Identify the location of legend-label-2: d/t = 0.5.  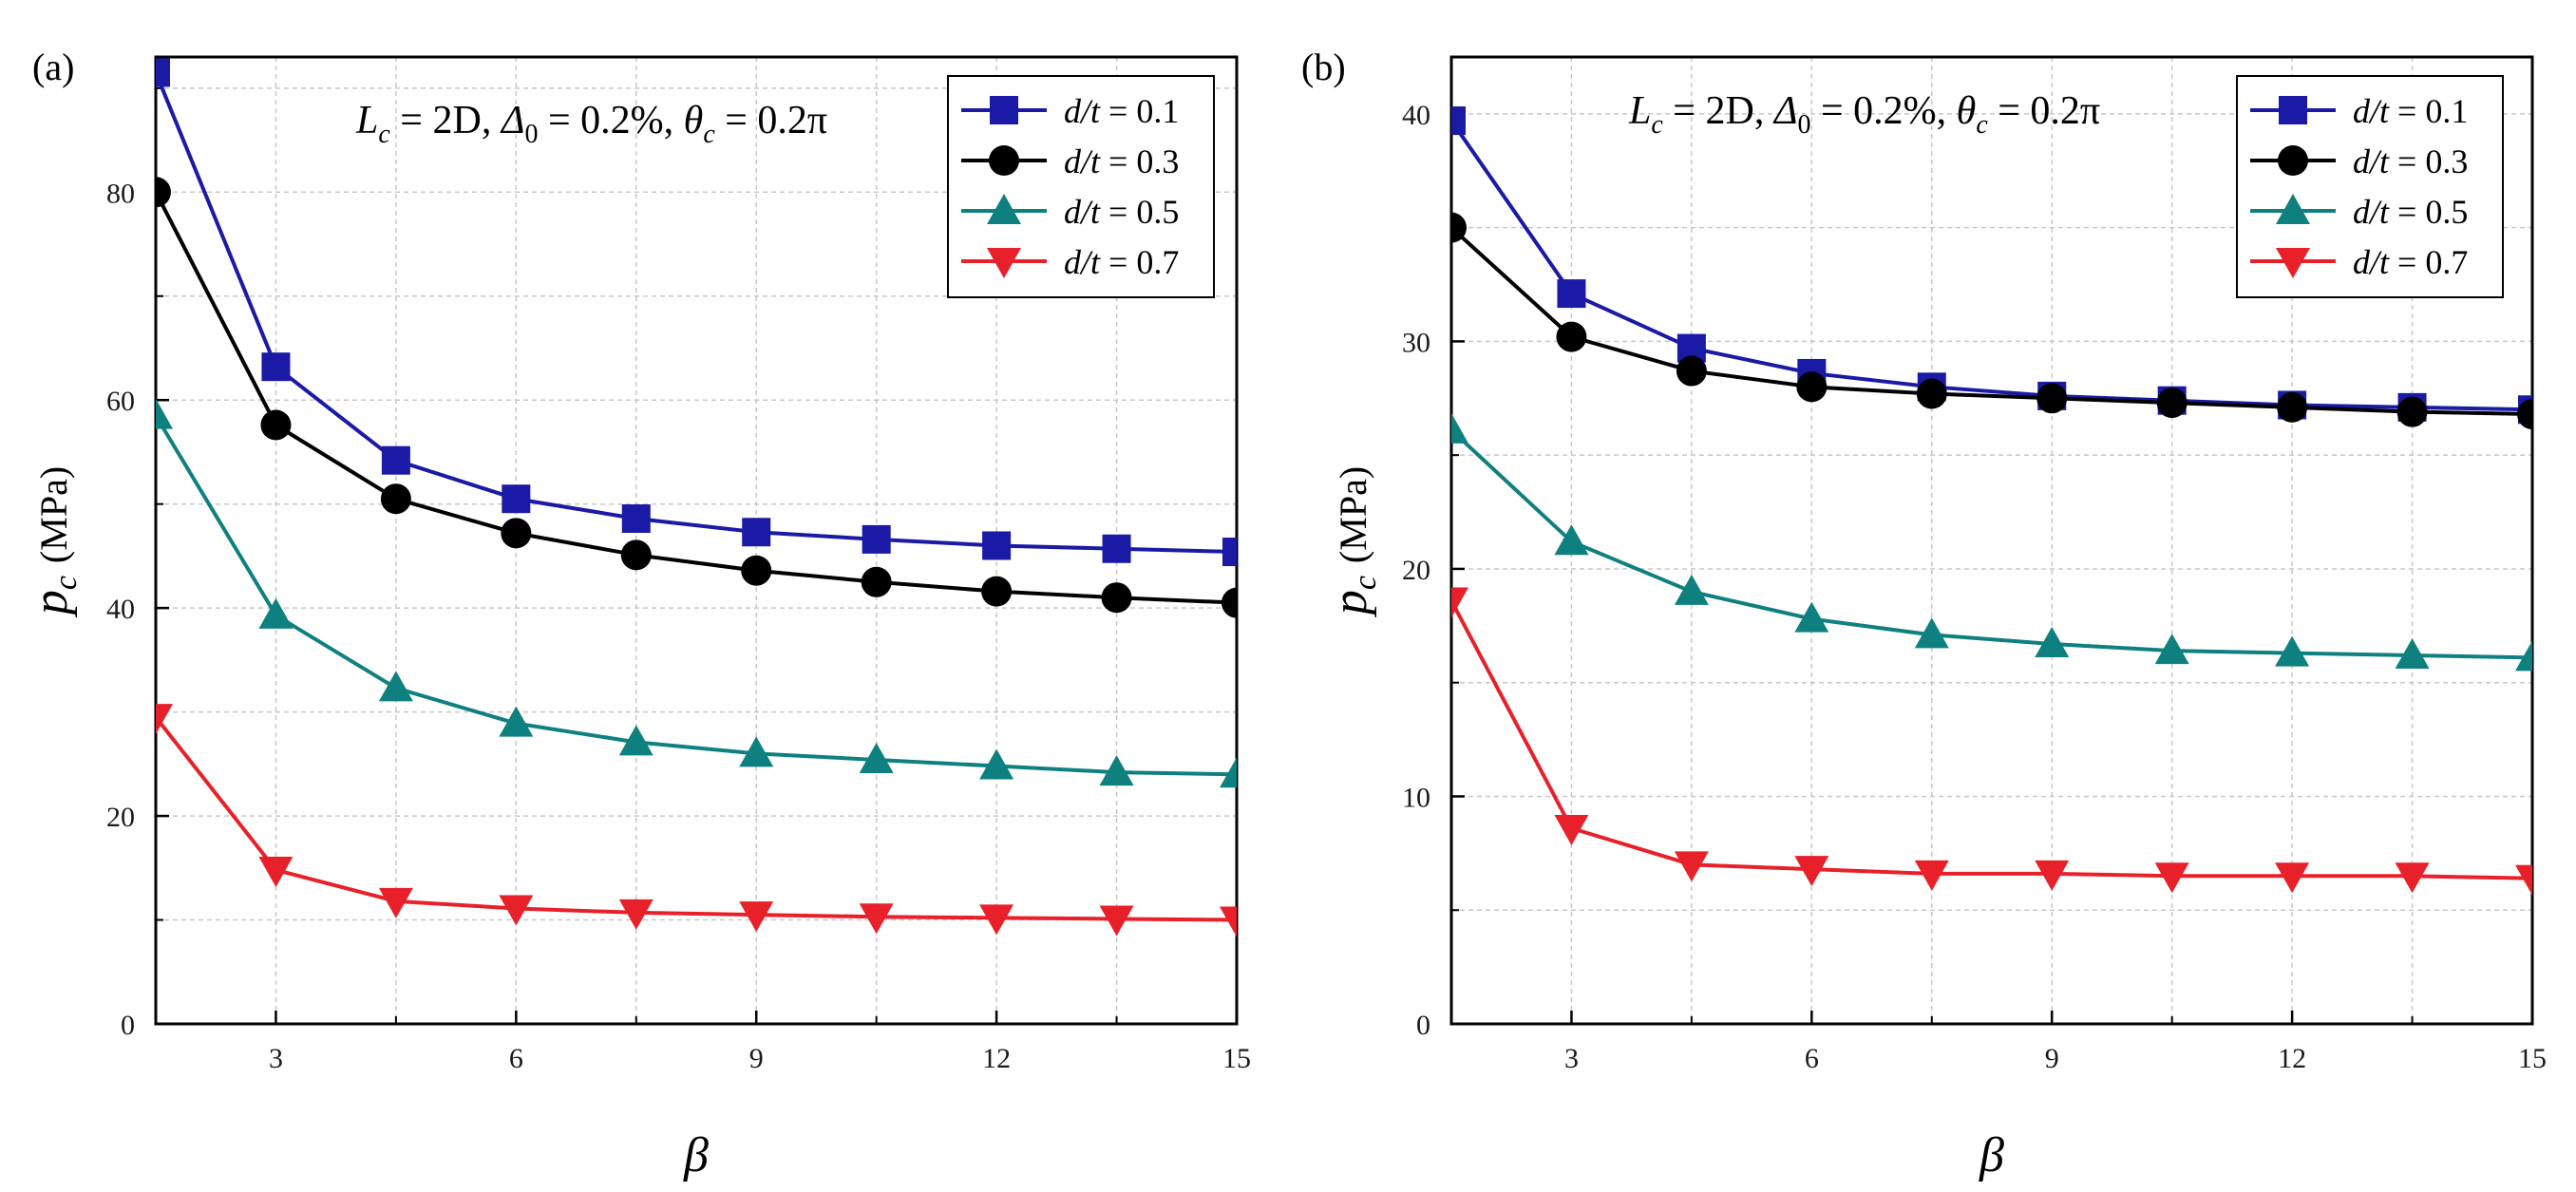
(2410, 212).